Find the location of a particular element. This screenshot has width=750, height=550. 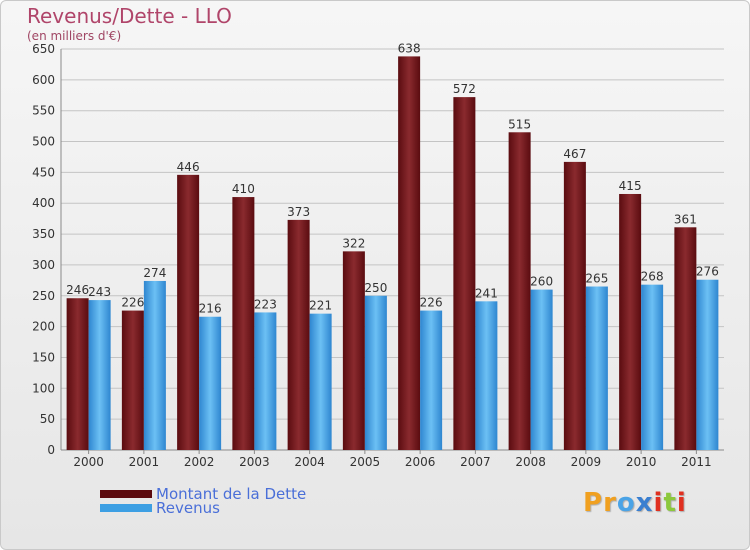

data-label-revenue: 241 is located at coordinates (486, 293).